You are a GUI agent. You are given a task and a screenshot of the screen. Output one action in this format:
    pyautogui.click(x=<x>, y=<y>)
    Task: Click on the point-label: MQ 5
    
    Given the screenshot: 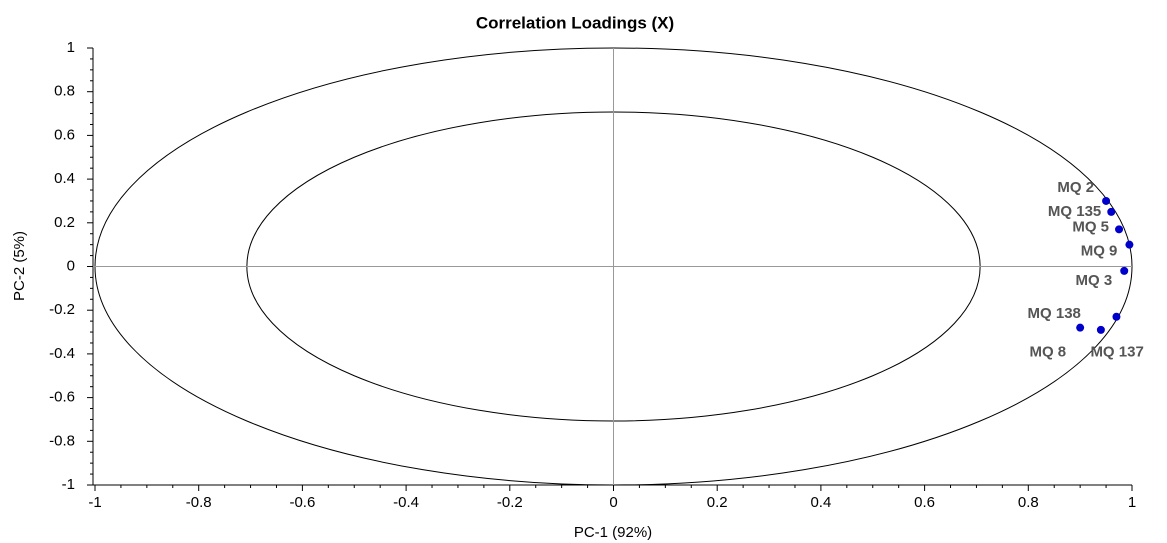 What is the action you would take?
    pyautogui.click(x=1090, y=226)
    